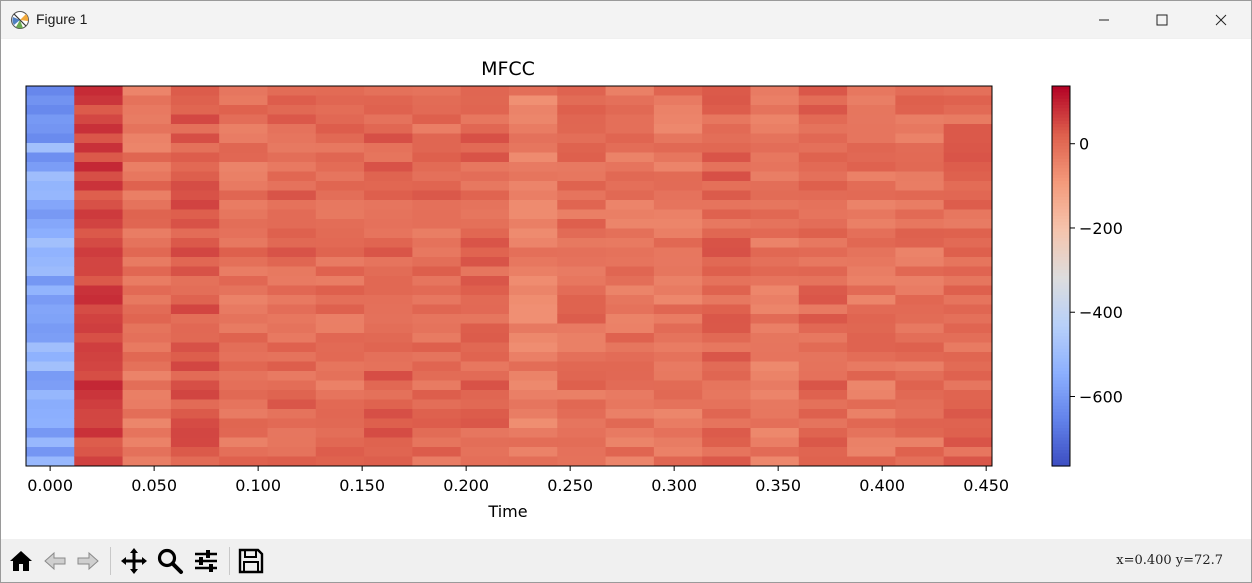 The image size is (1252, 583). What do you see at coordinates (21, 561) in the screenshot?
I see `home-button` at bounding box center [21, 561].